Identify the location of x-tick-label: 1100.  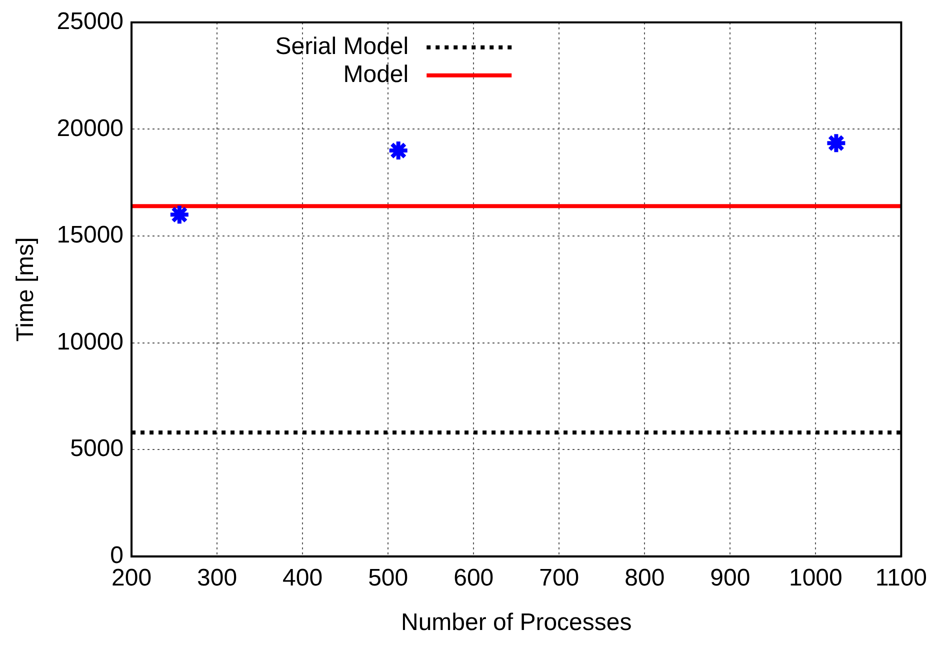
(901, 578).